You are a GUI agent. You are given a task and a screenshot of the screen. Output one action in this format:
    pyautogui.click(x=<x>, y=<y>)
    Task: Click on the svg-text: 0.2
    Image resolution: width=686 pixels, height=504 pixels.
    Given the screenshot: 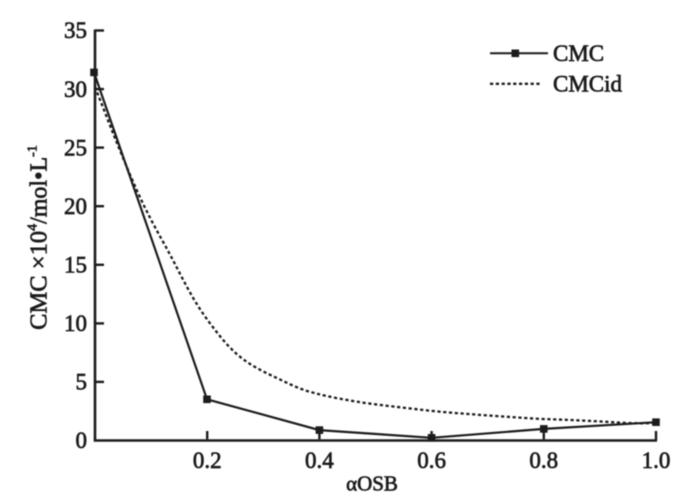 What is the action you would take?
    pyautogui.click(x=207, y=460)
    